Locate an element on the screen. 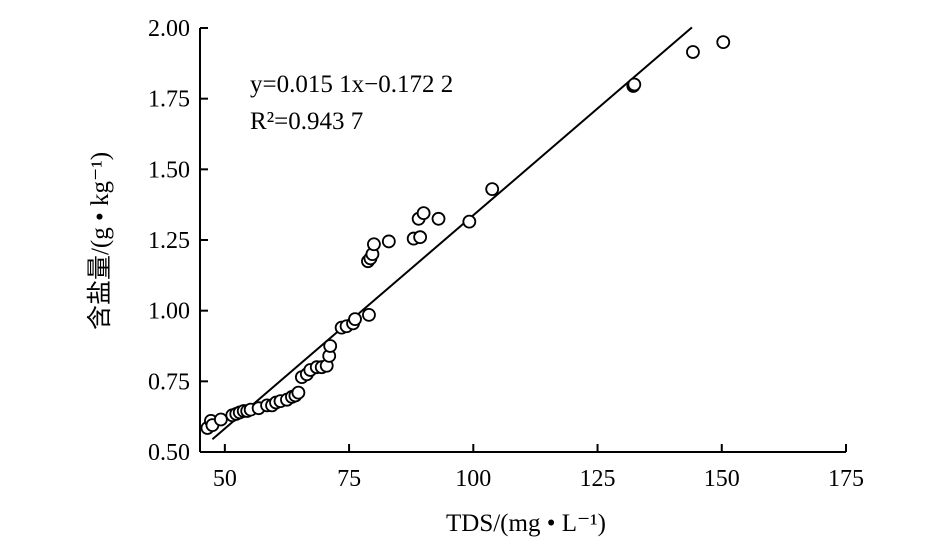 This screenshot has width=945, height=542. x-ticks: 50 75 100 125 150 175 is located at coordinates (538, 468).